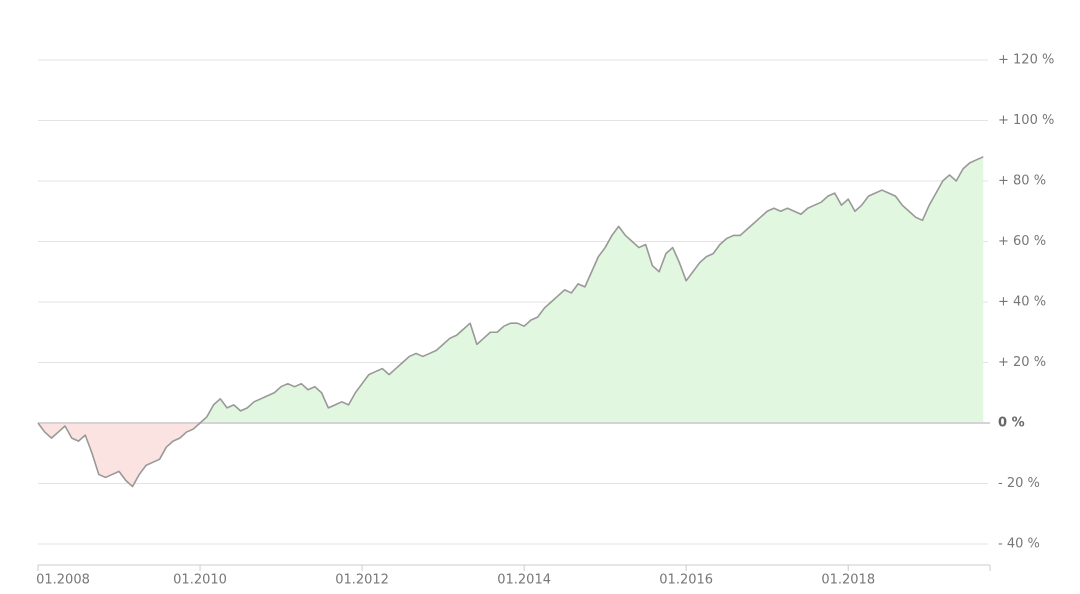 The width and height of the screenshot is (1080, 594). What do you see at coordinates (1011, 423) in the screenshot?
I see `y-tick-label: 0 %` at bounding box center [1011, 423].